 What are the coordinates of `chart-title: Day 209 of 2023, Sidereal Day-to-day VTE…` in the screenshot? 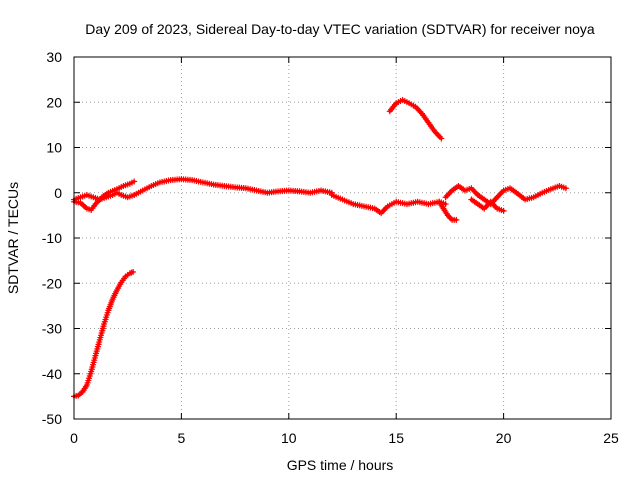 It's located at (340, 29).